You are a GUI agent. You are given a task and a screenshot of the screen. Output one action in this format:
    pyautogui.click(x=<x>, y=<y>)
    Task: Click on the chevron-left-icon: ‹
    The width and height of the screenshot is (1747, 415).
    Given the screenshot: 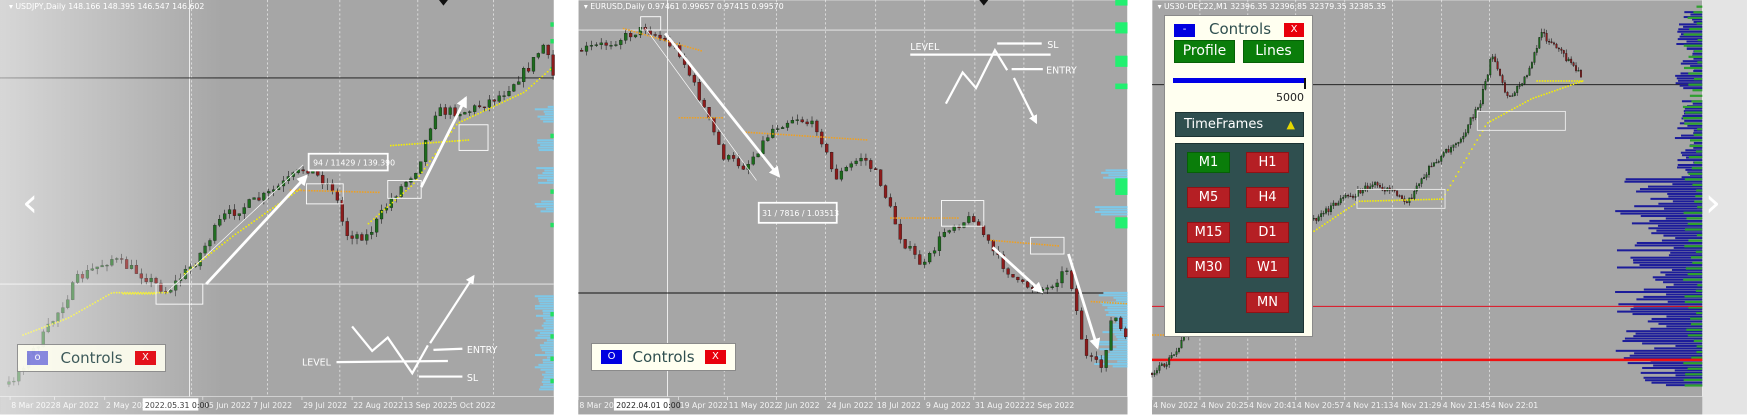 What is the action you would take?
    pyautogui.click(x=30, y=203)
    